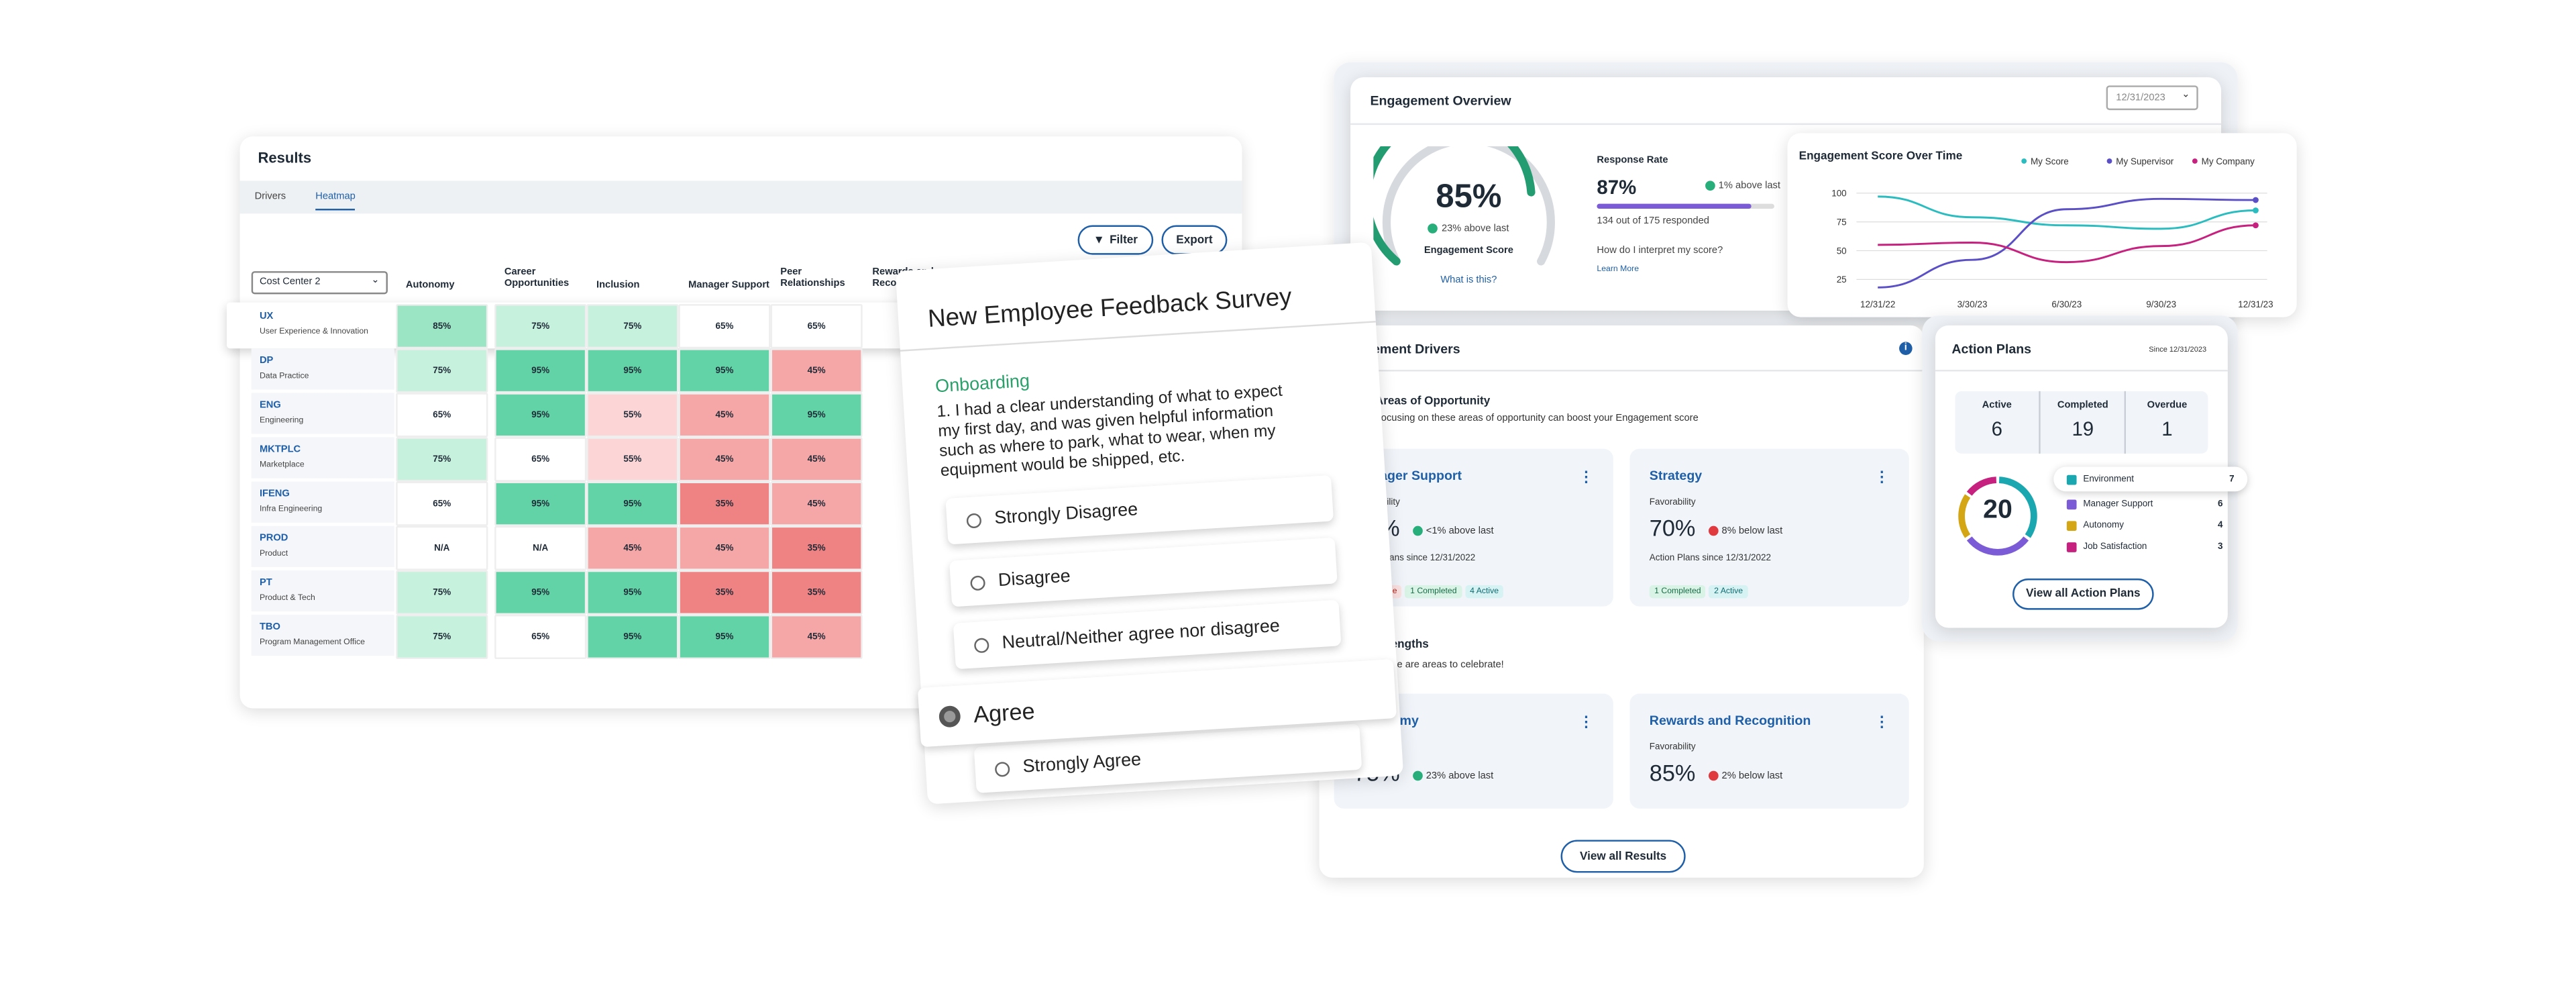 The image size is (2576, 1004). I want to click on legend-label: My Supervisor, so click(2145, 161).